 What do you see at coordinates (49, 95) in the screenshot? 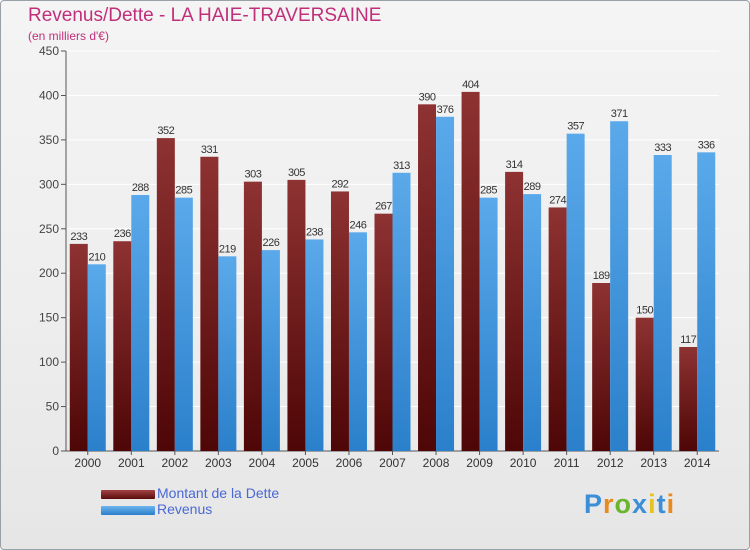
I see `y-tick-label: 400` at bounding box center [49, 95].